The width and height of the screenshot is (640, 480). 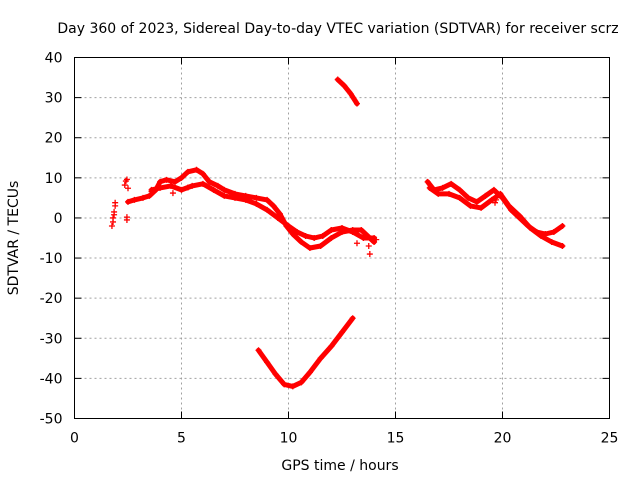 I want to click on y-axis-label: SDTVAR / TECUs, so click(x=14, y=238).